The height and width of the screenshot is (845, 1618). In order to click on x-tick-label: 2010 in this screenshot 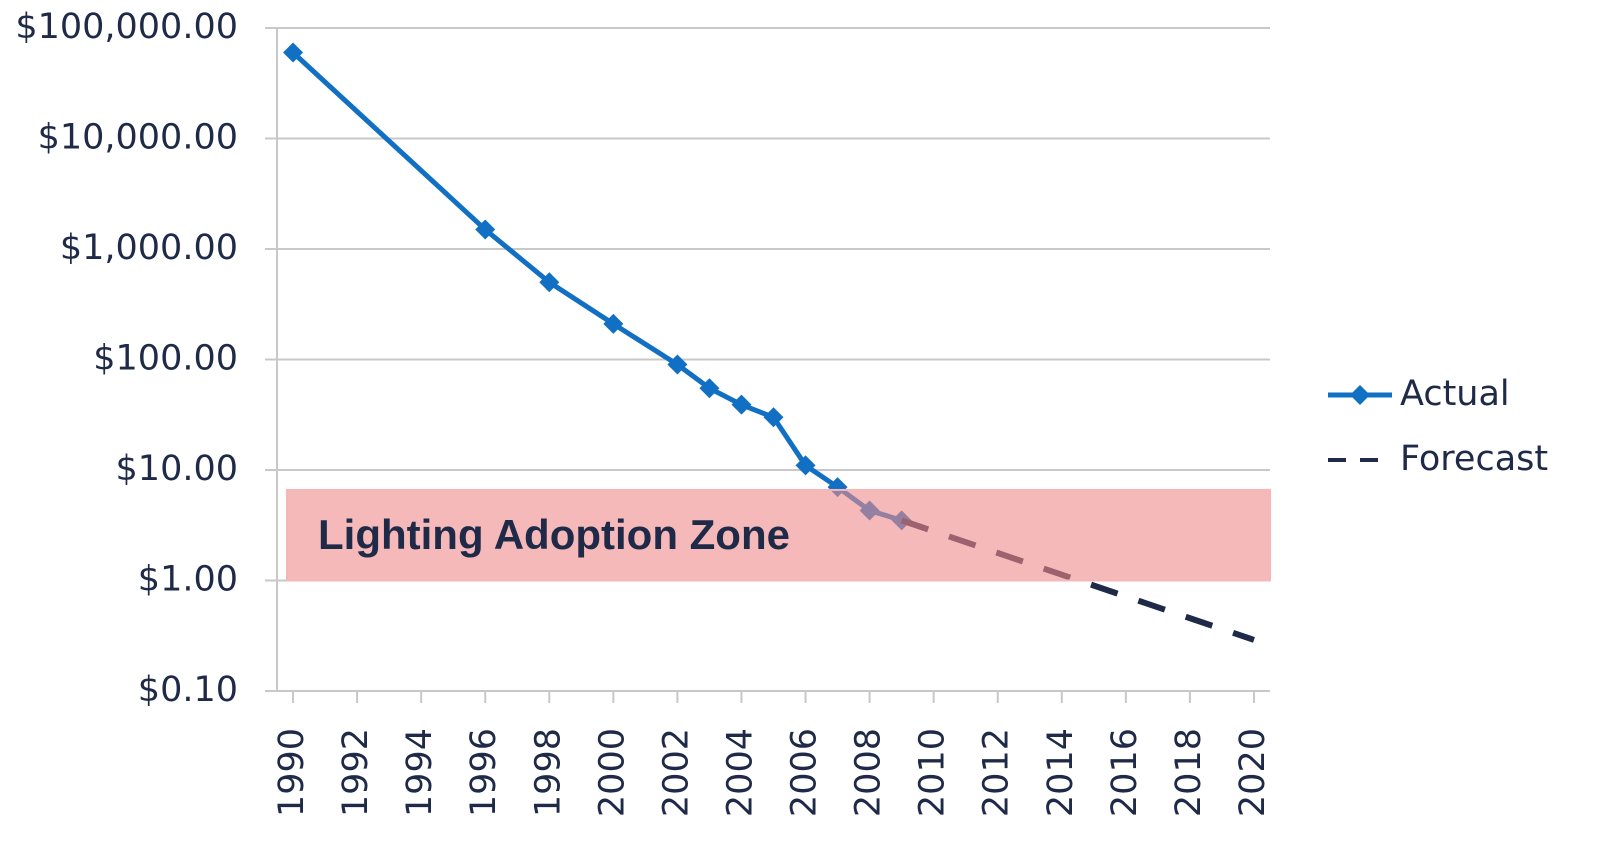, I will do `click(933, 772)`.